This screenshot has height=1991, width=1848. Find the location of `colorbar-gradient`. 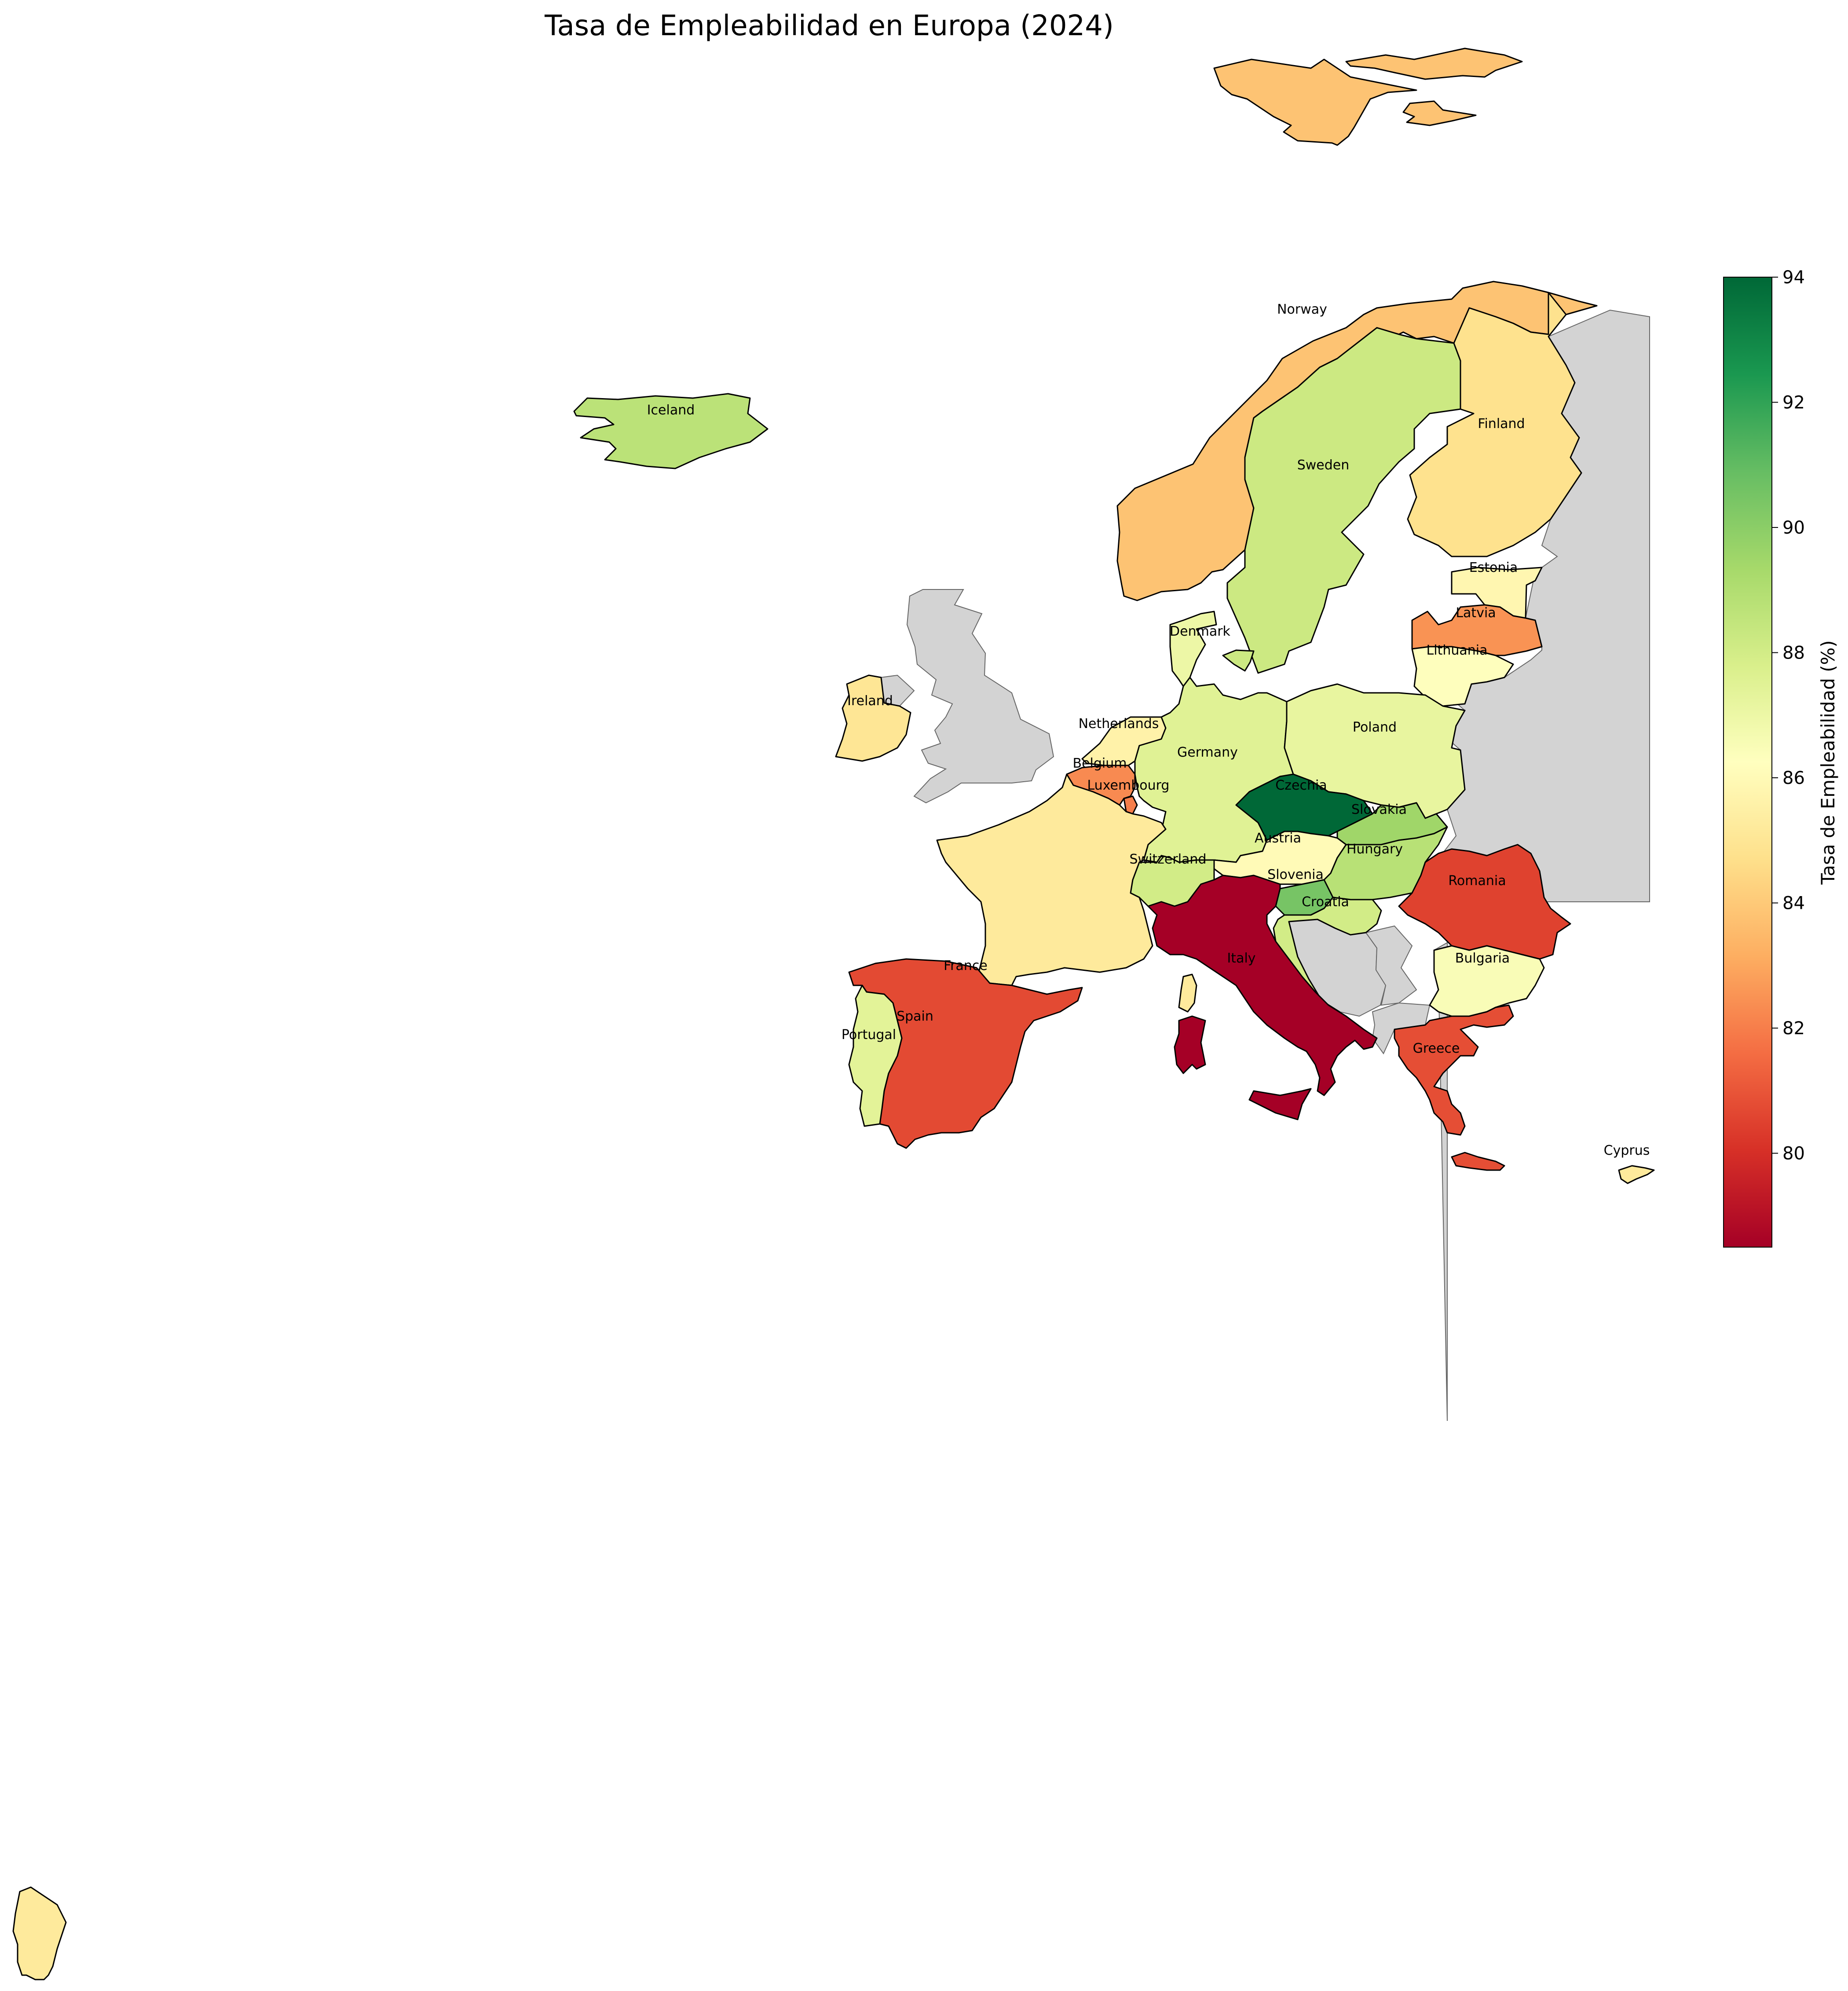

colorbar-gradient is located at coordinates (1747, 762).